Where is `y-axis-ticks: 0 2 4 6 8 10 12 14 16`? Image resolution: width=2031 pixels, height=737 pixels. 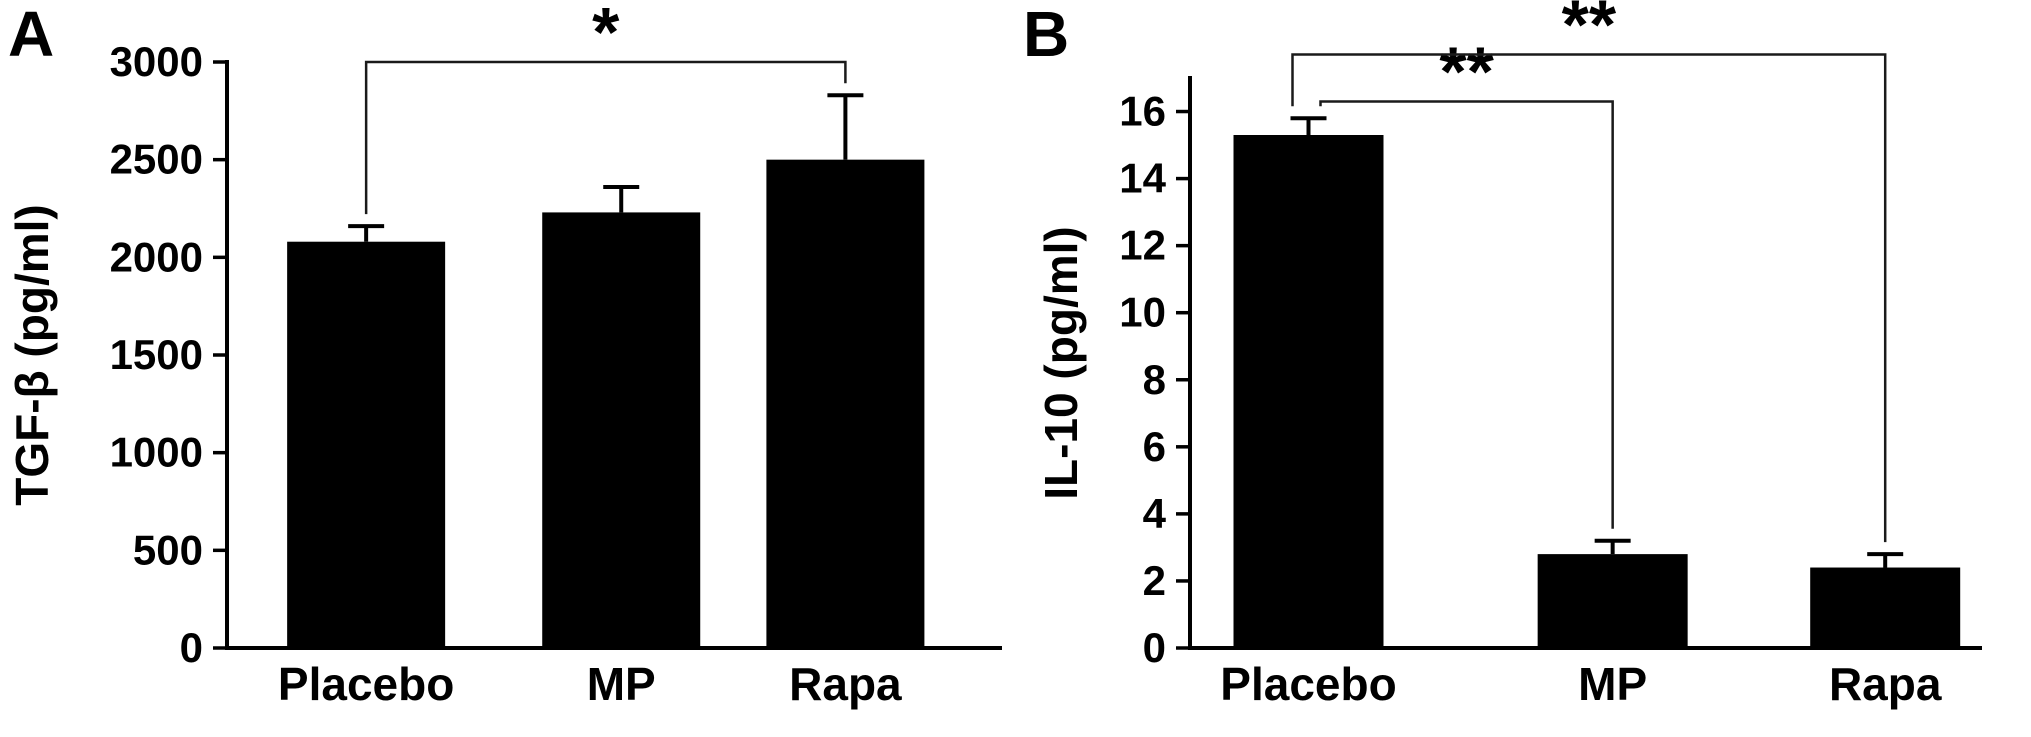 y-axis-ticks: 0 2 4 6 8 10 12 14 16 is located at coordinates (1154, 379).